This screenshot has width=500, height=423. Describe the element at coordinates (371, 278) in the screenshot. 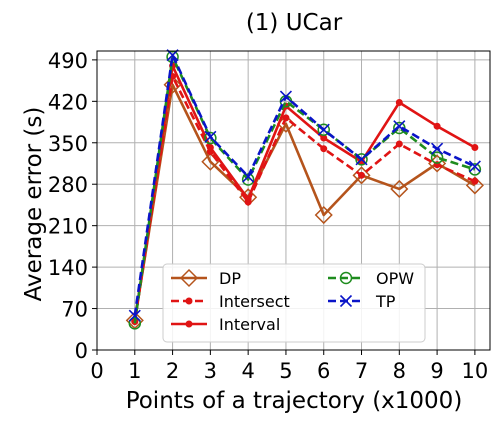

I see `legend-item-opw: OPW` at that location.